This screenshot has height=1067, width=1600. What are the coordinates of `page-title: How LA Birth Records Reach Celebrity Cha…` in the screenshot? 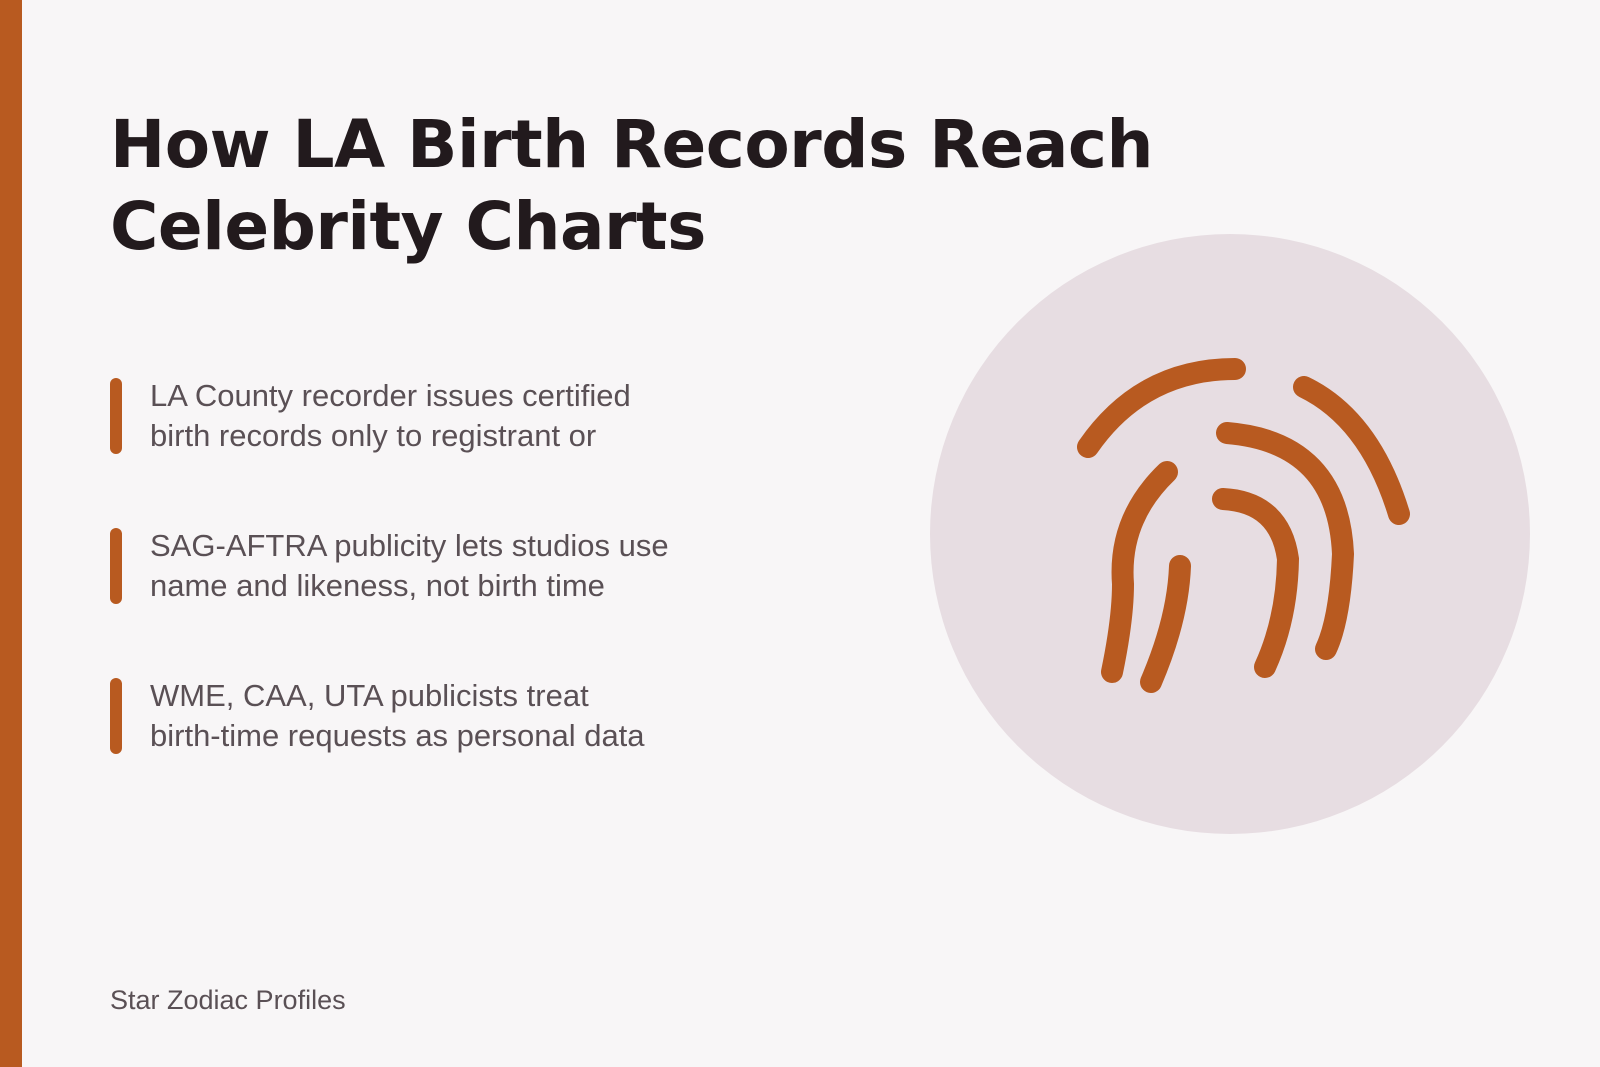 It's located at (685, 186).